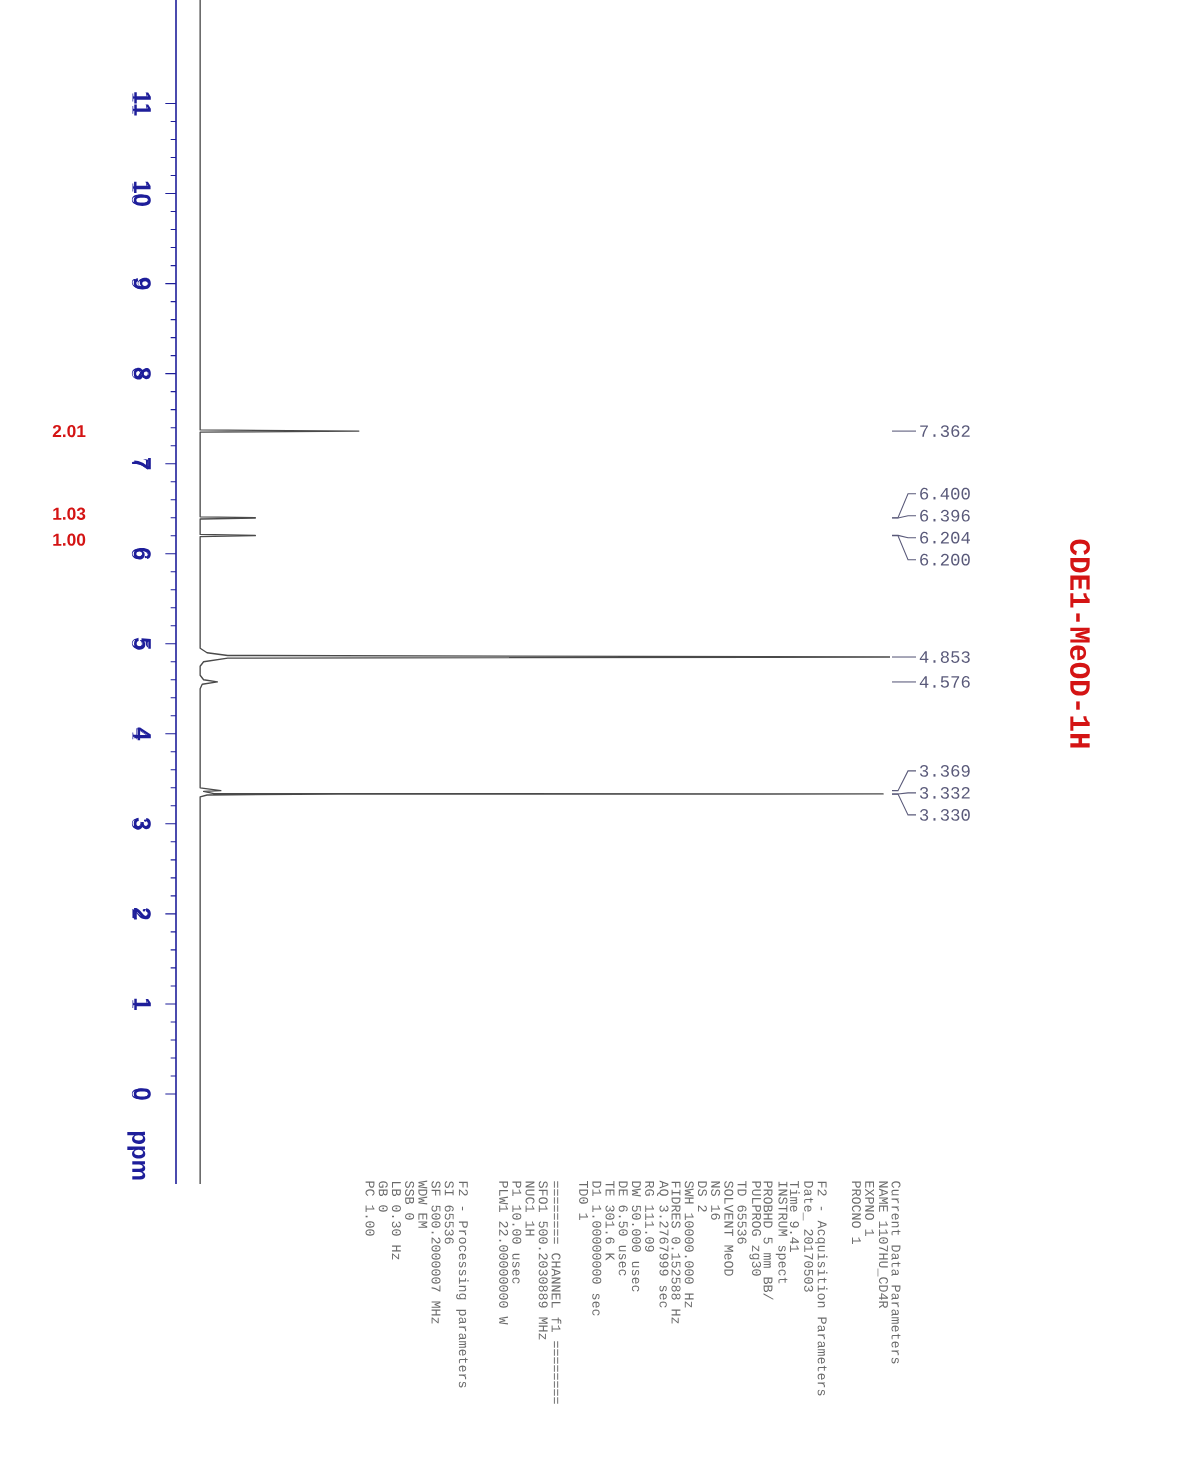 The height and width of the screenshot is (1474, 1178). I want to click on text: 3.369, so click(944, 771).